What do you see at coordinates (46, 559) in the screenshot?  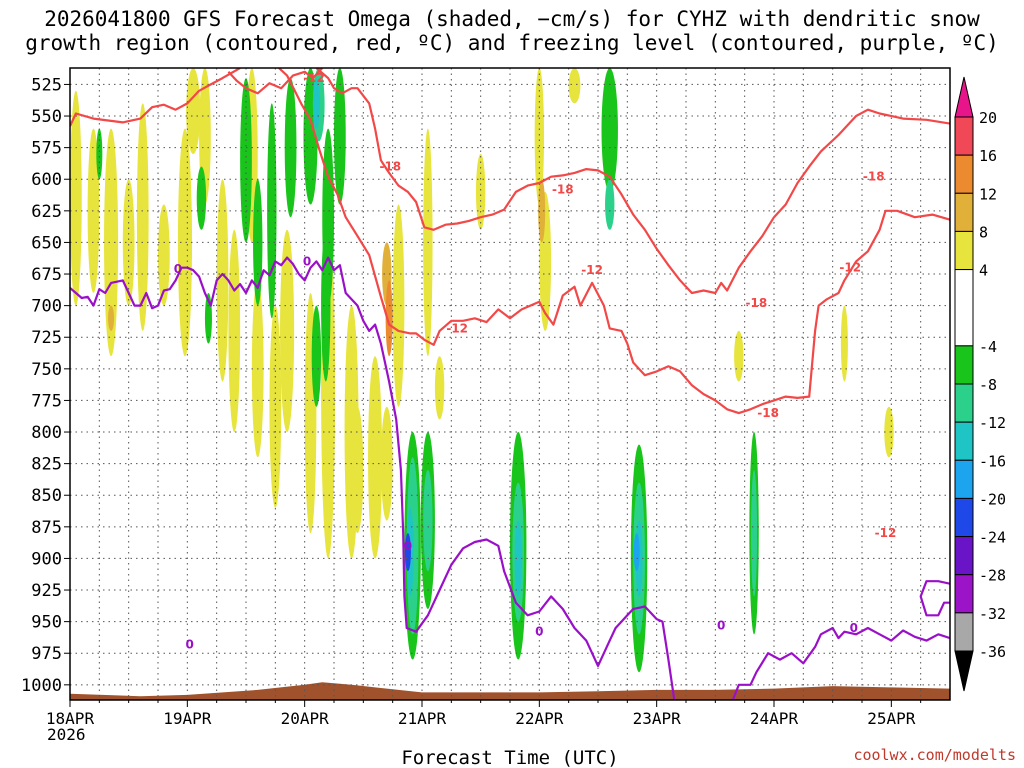 I see `y-tick-label: 900` at bounding box center [46, 559].